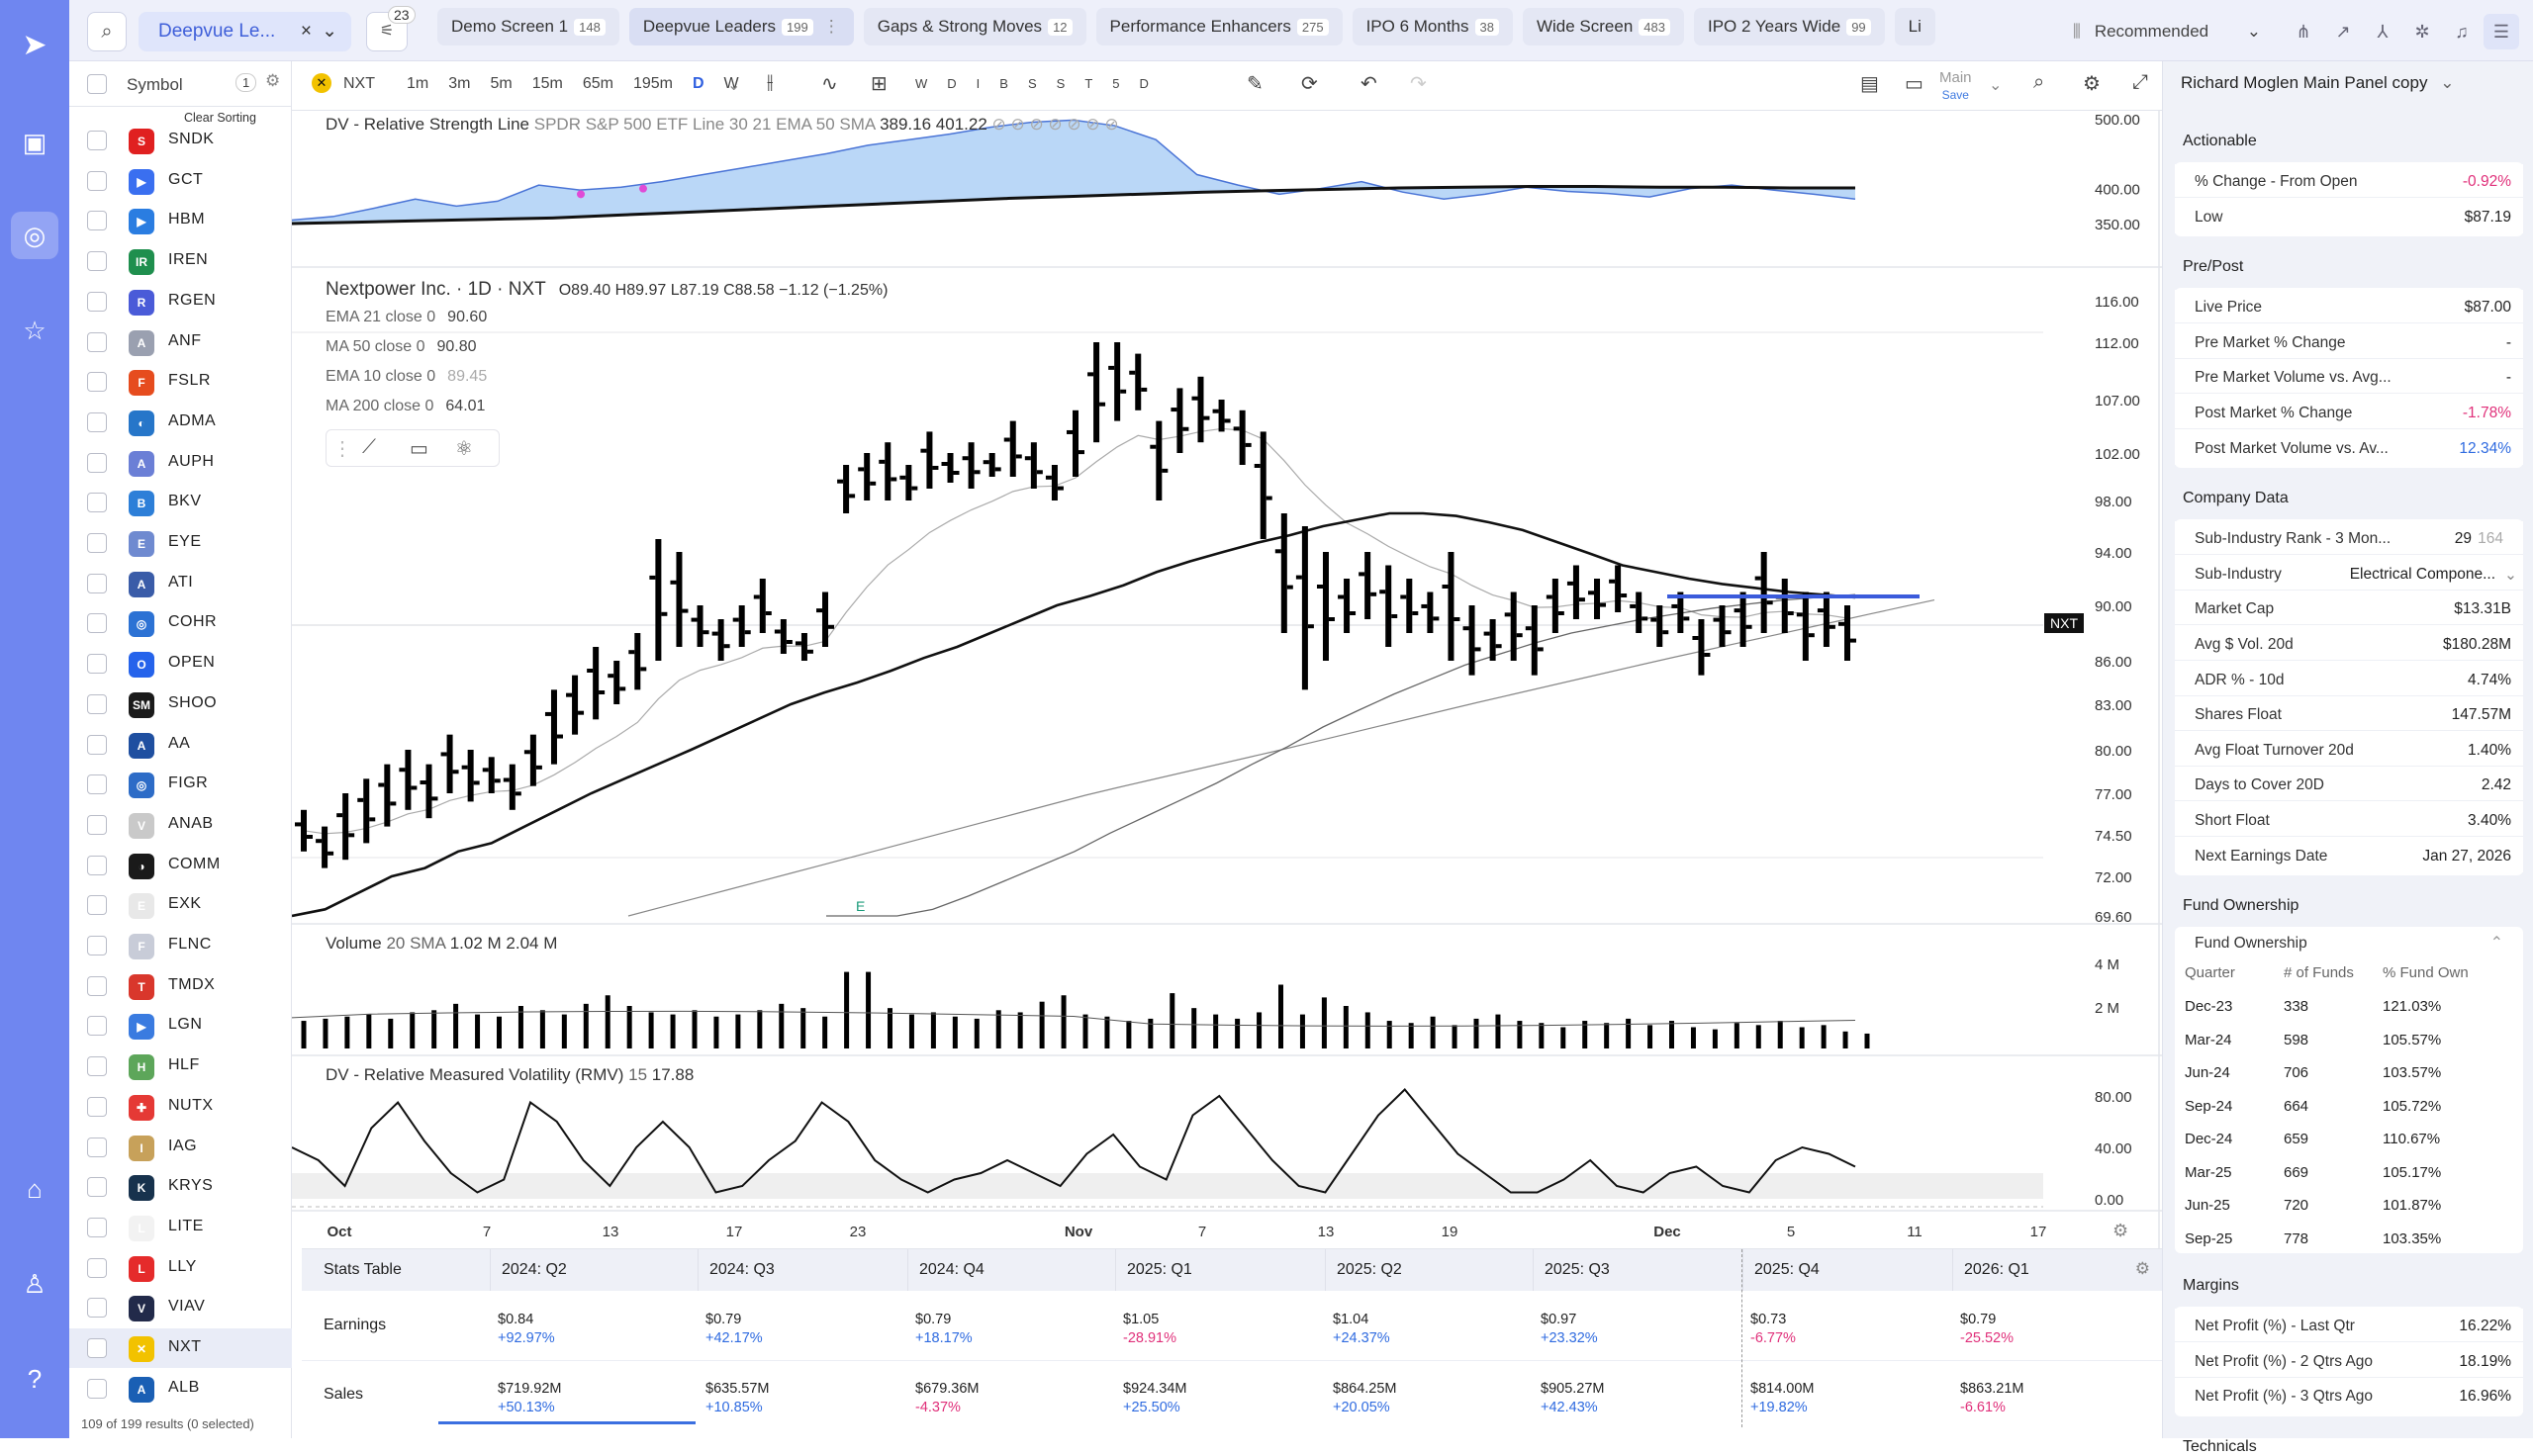 The height and width of the screenshot is (1456, 2533). Describe the element at coordinates (464, 449) in the screenshot. I see `magnet-icon: ⚛` at that location.